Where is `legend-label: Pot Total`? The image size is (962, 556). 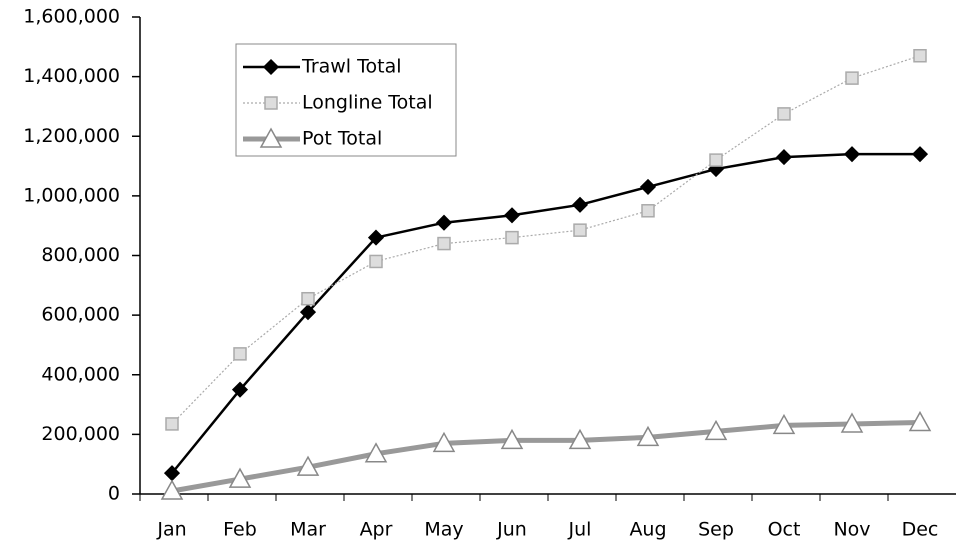 legend-label: Pot Total is located at coordinates (342, 139).